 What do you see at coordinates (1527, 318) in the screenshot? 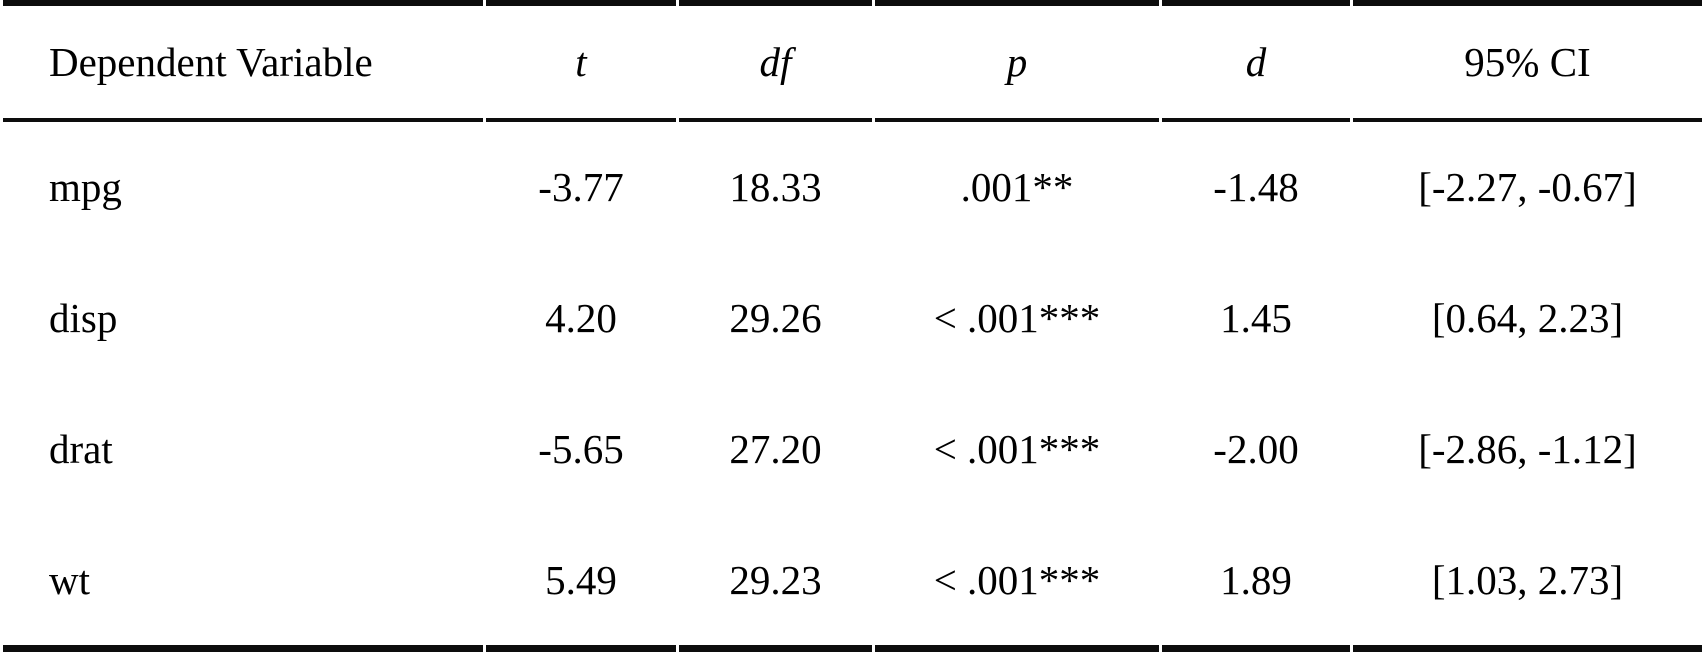
I see `cell-ci: [0.64, 2.23]` at bounding box center [1527, 318].